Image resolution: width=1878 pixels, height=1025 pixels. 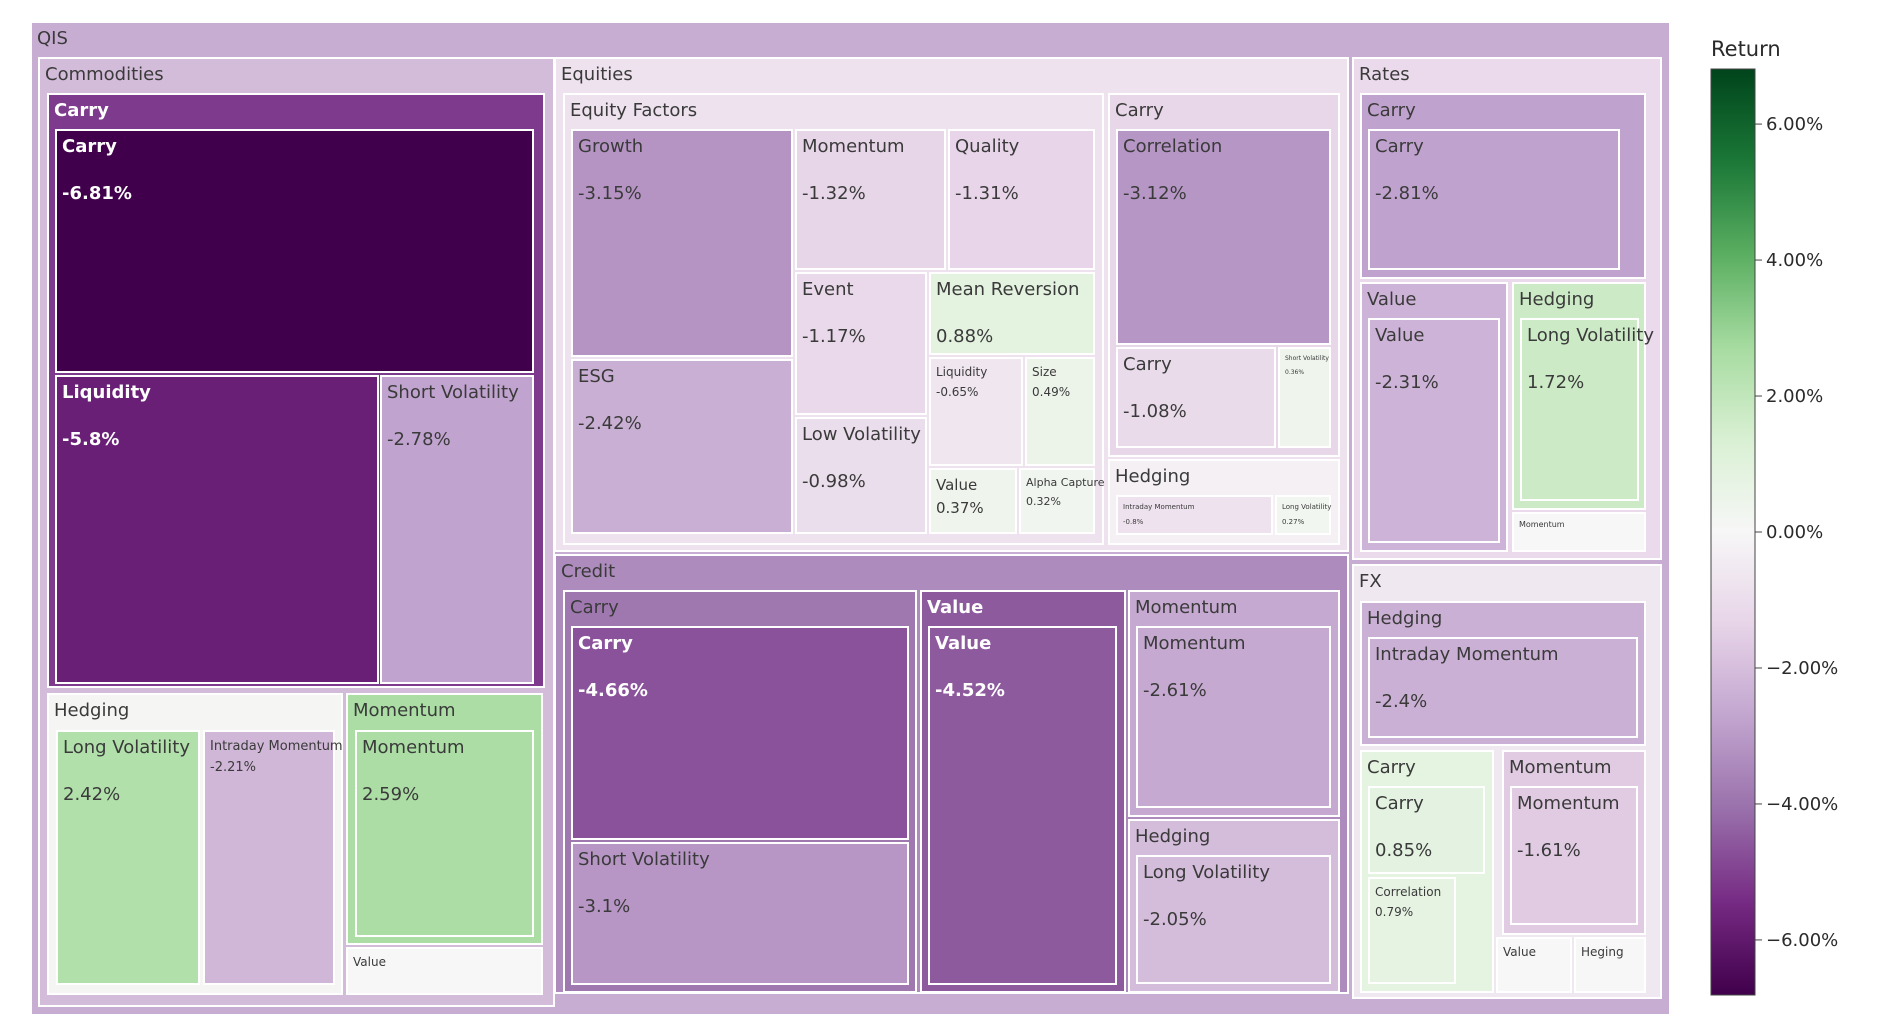 What do you see at coordinates (834, 193) in the screenshot?
I see `tile-value-qis-equities-equity-factors-momentum: -1.32%` at bounding box center [834, 193].